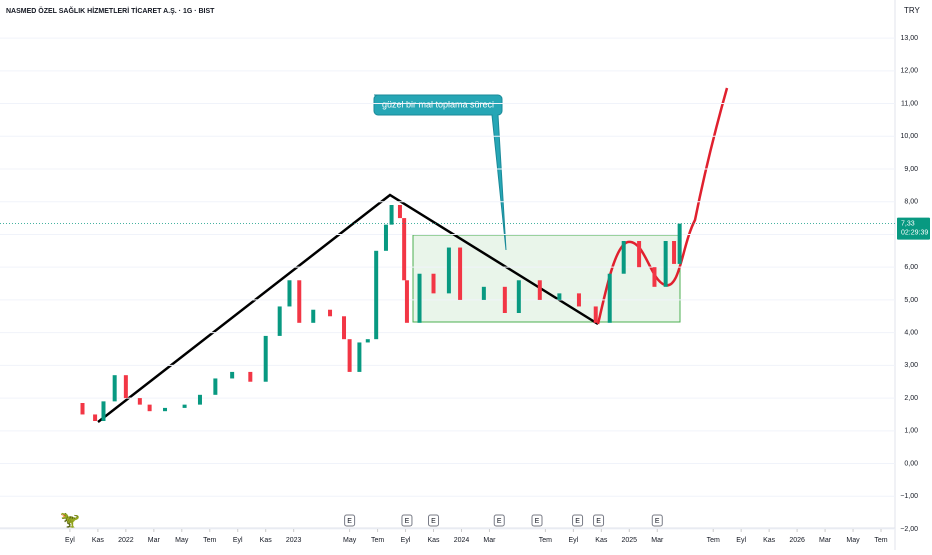  Describe the element at coordinates (126, 540) in the screenshot. I see `x-tick-label: 2022` at that location.